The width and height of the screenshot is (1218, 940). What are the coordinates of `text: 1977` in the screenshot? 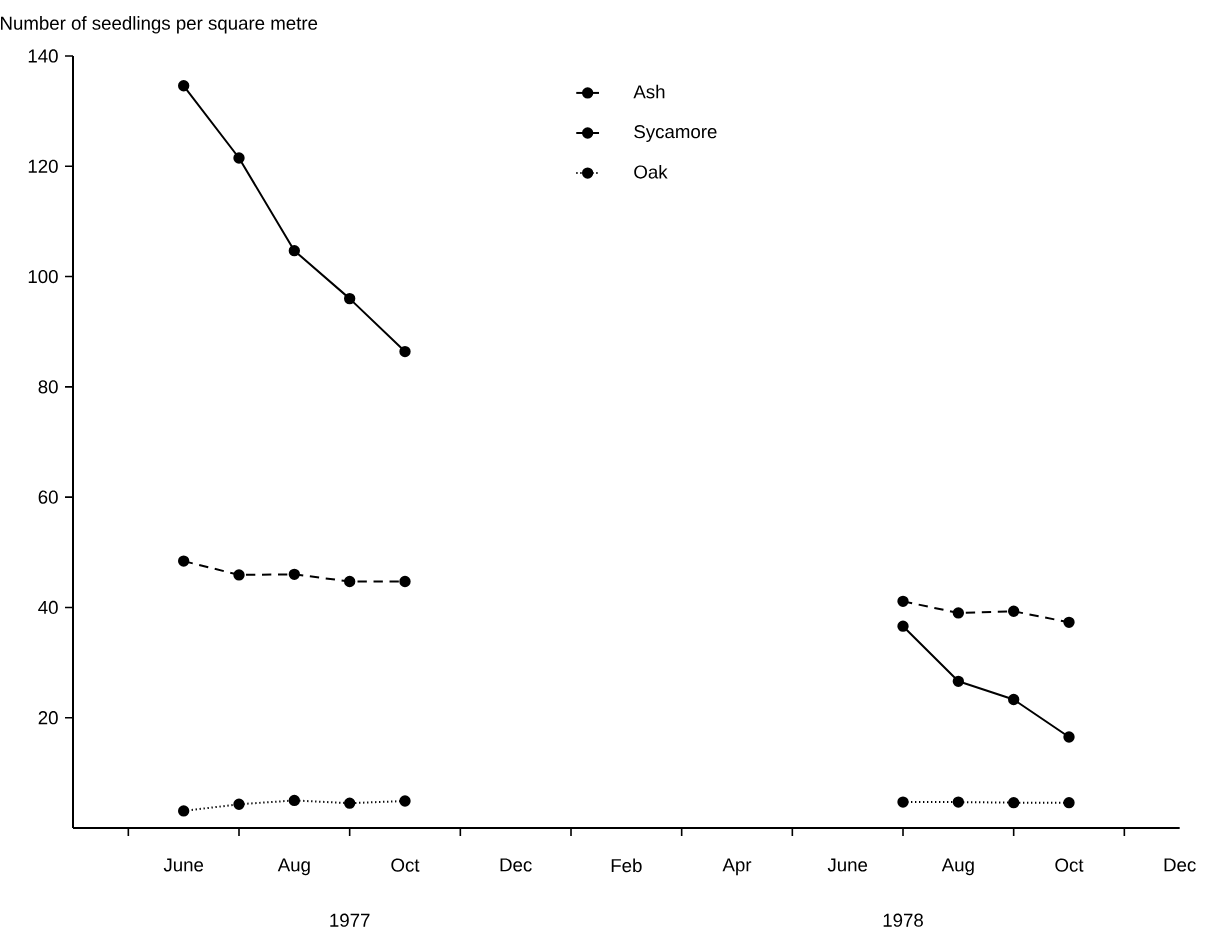 It's located at (350, 920).